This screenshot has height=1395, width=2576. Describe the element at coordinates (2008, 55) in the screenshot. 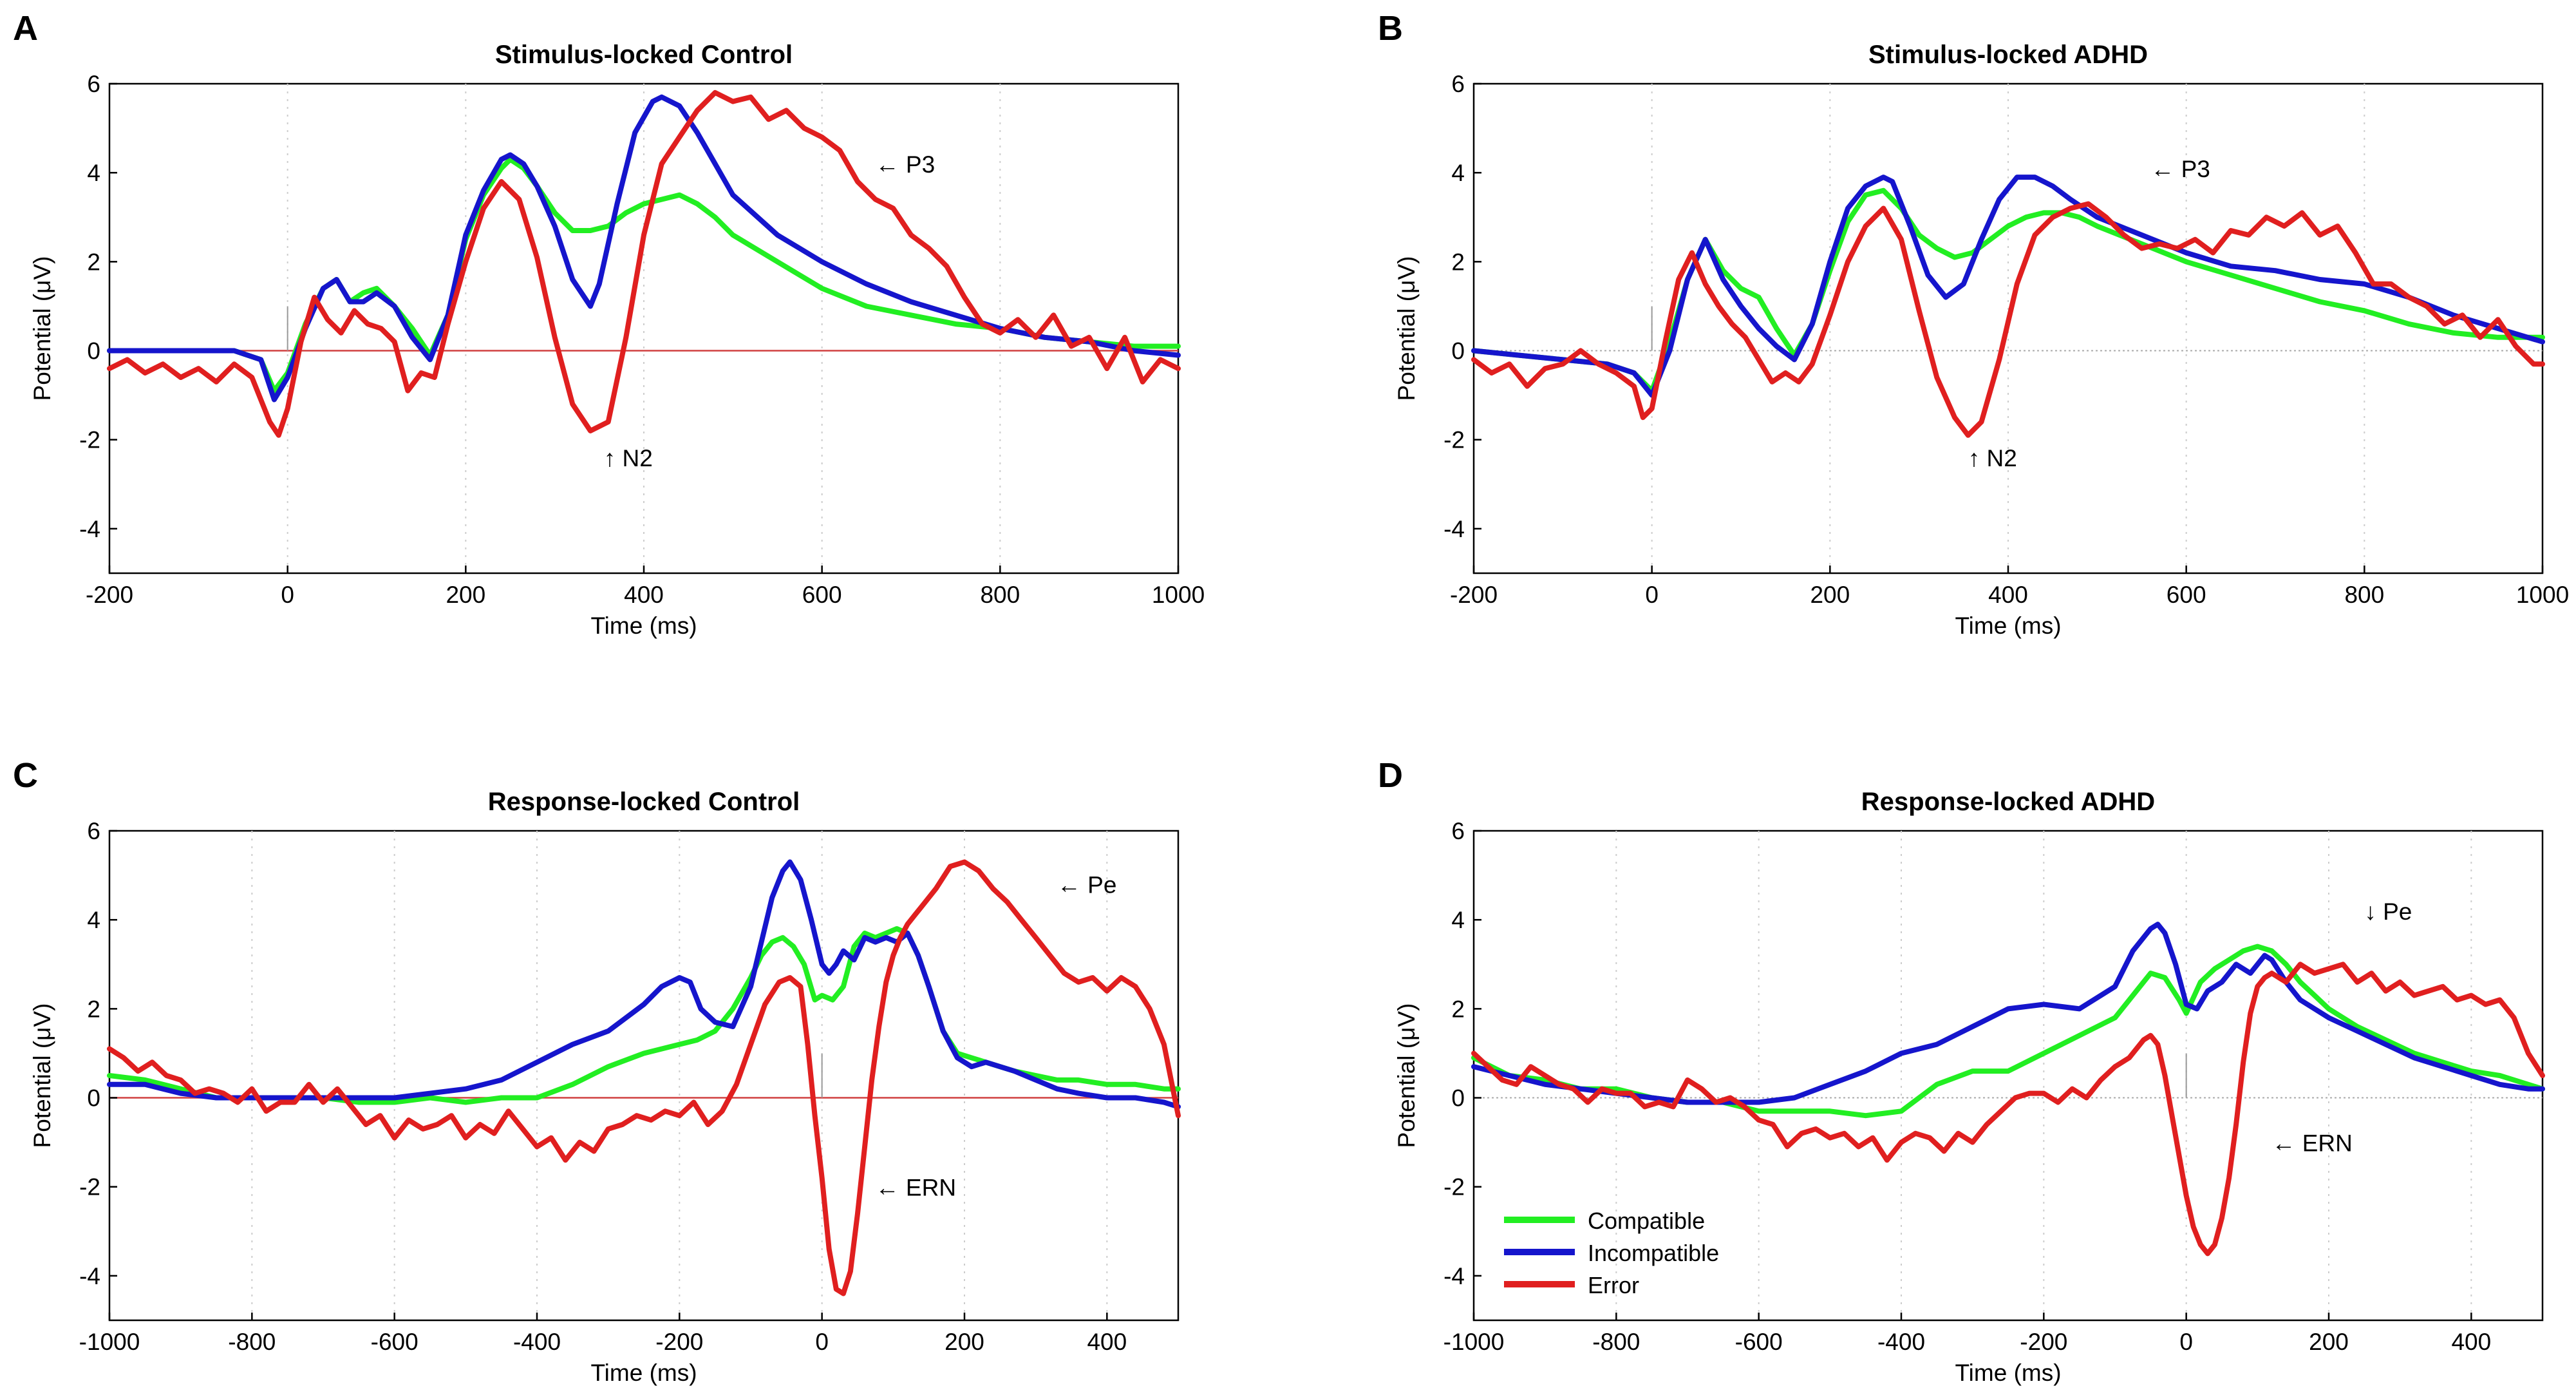

I see `chart-title: Stimulus-locked ADHD` at that location.